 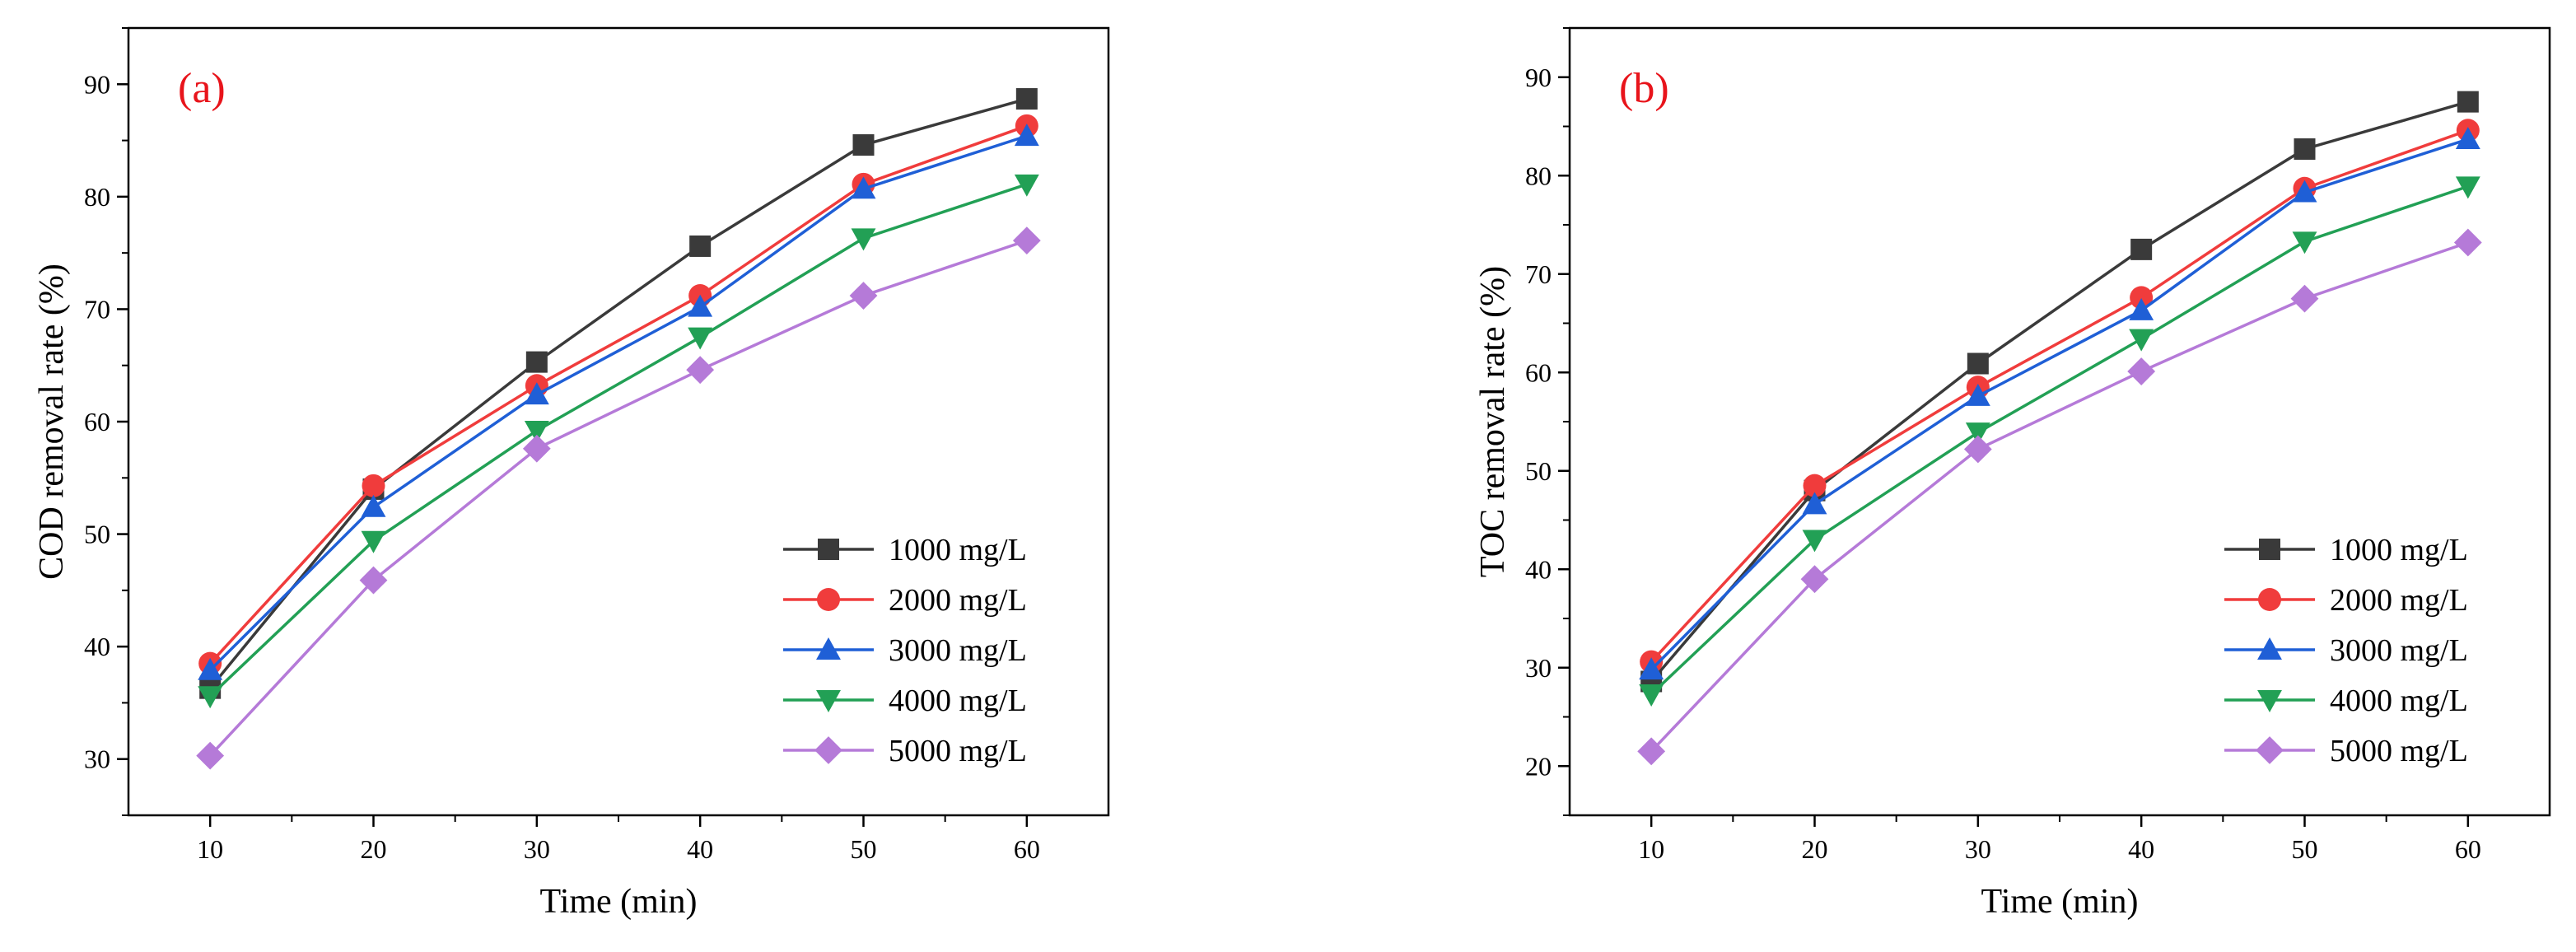 What do you see at coordinates (2399, 701) in the screenshot?
I see `legend-entry: 4000 mg/L` at bounding box center [2399, 701].